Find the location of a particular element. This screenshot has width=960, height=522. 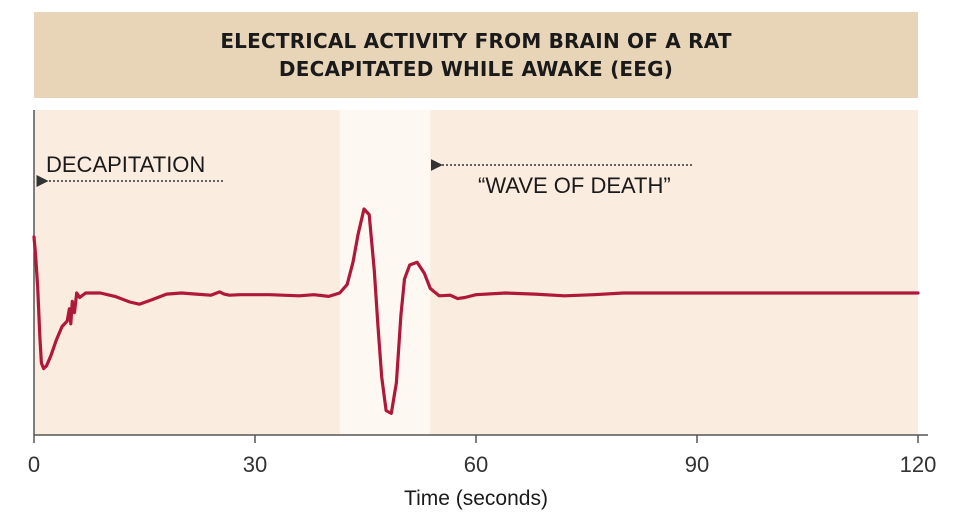

x-tick-label: 60 is located at coordinates (476, 464).